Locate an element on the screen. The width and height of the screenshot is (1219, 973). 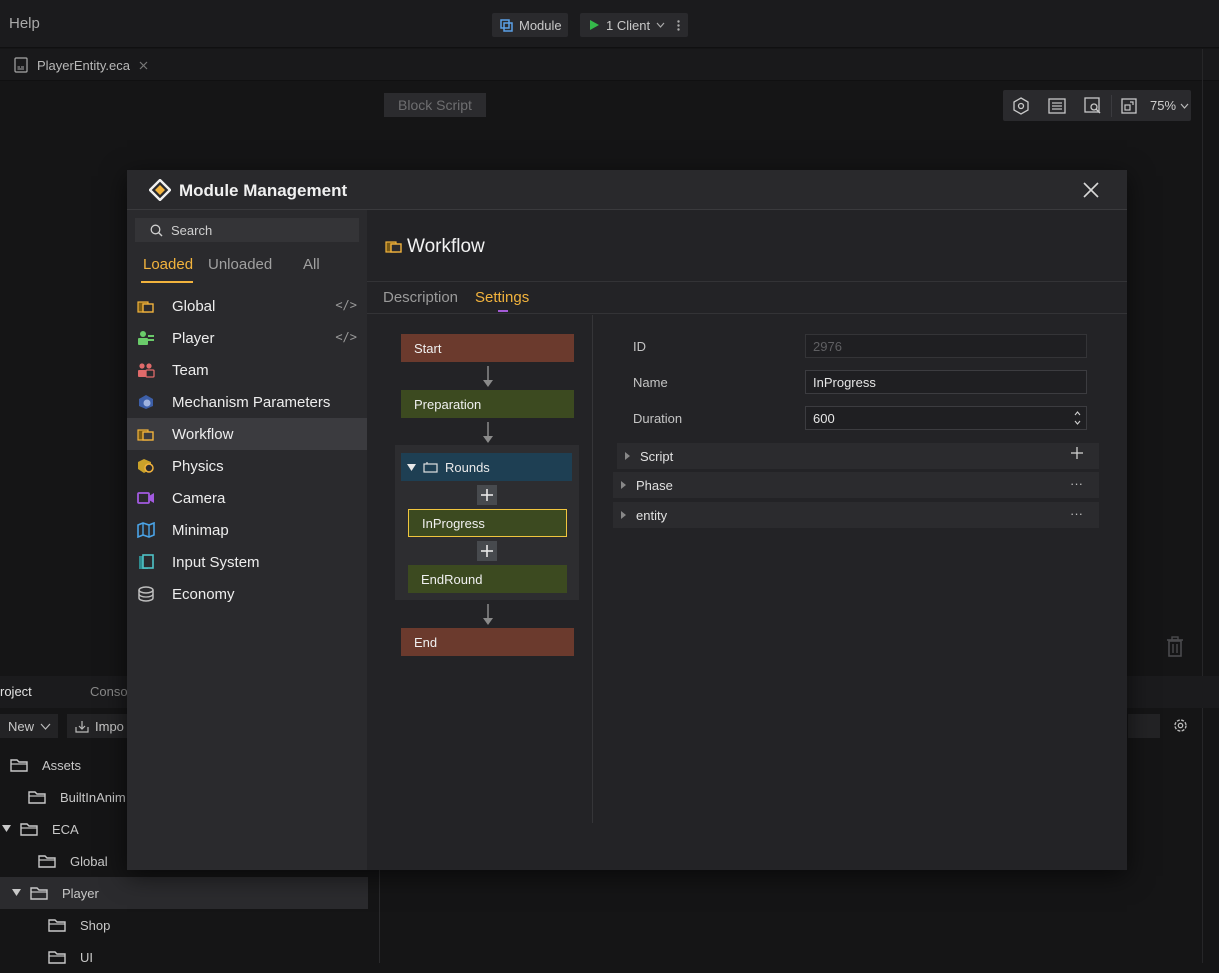
trash-icon is located at coordinates (1175, 647).